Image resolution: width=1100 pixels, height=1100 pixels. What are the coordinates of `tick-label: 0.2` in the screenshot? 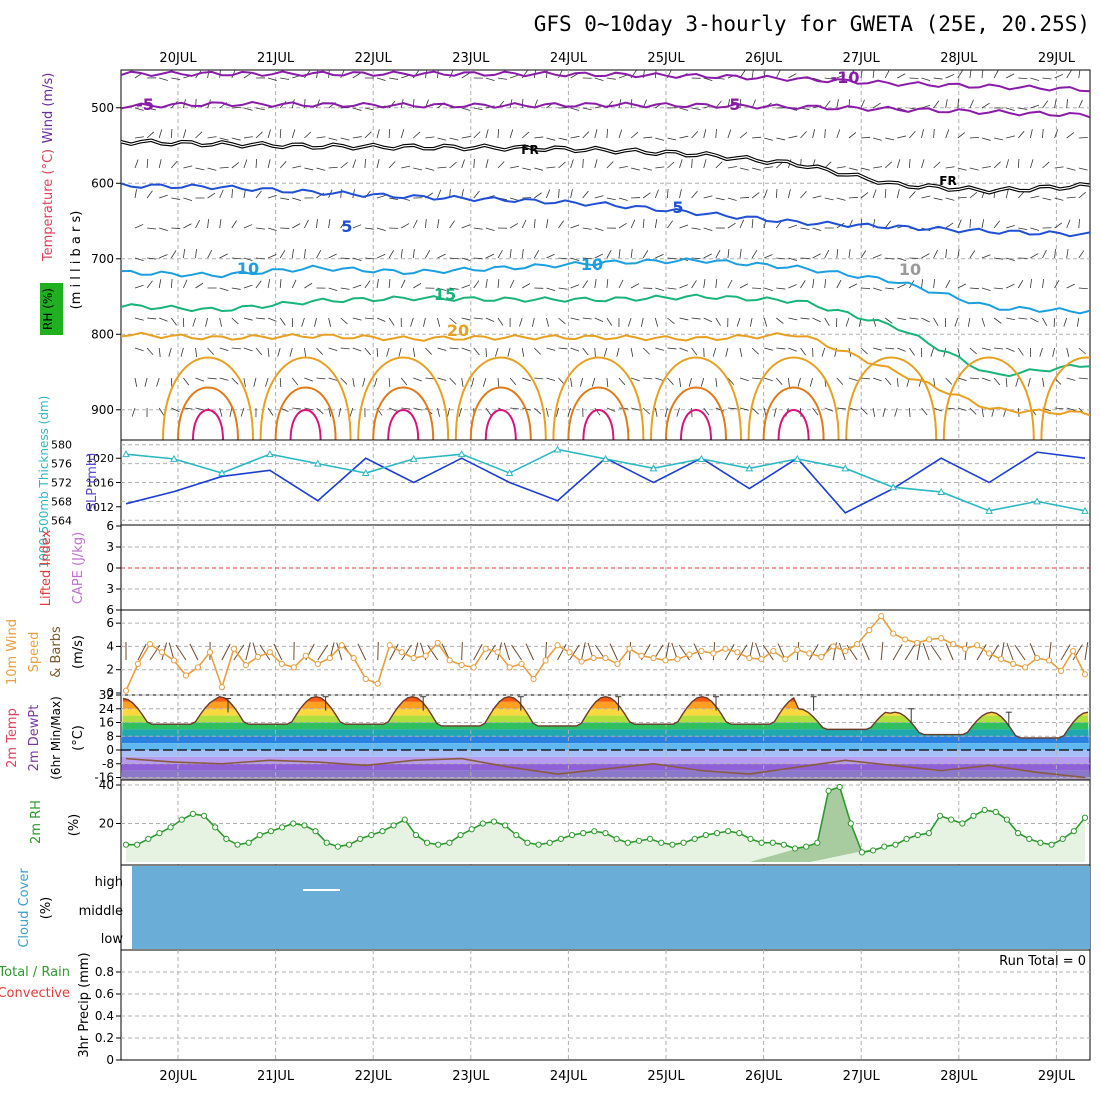 It's located at (104, 1038).